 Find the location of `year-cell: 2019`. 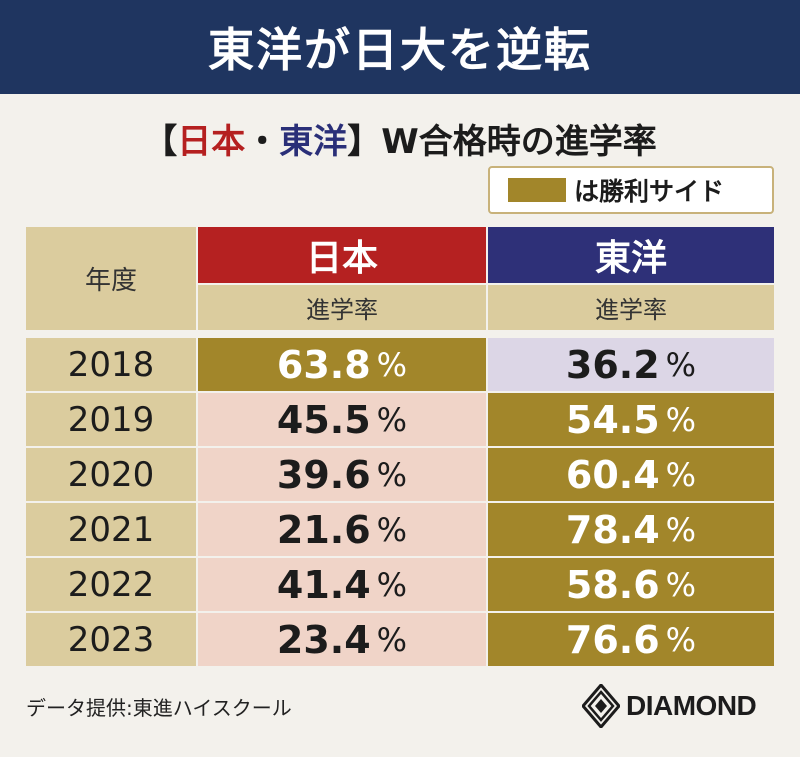

year-cell: 2019 is located at coordinates (112, 419).